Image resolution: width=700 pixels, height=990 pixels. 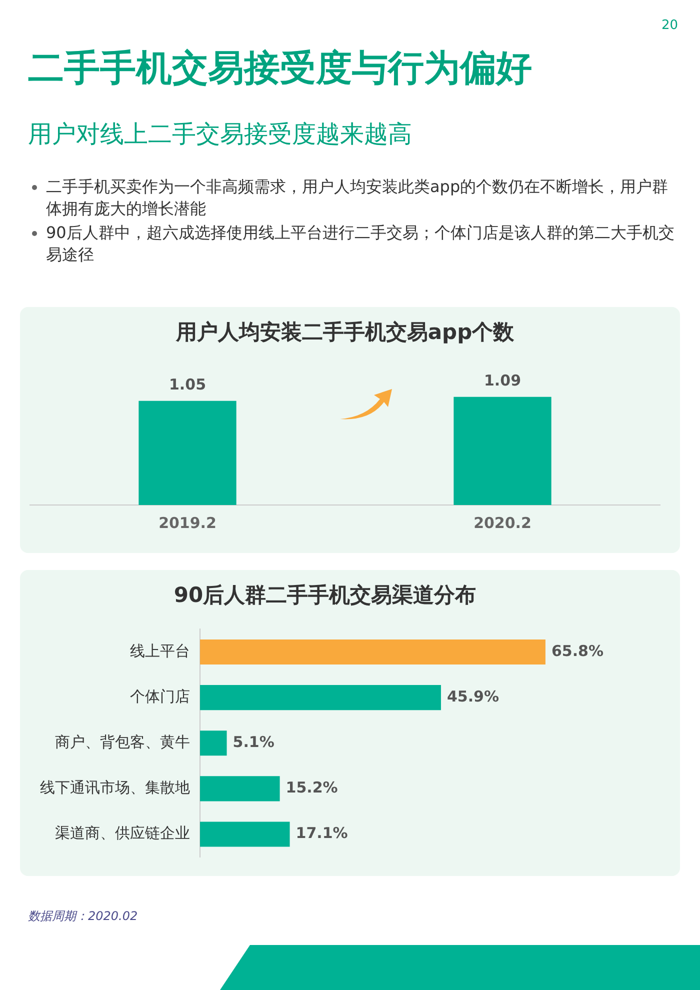 I want to click on chart-title: 90后人群二手手机交易渠道分布, so click(x=325, y=595).